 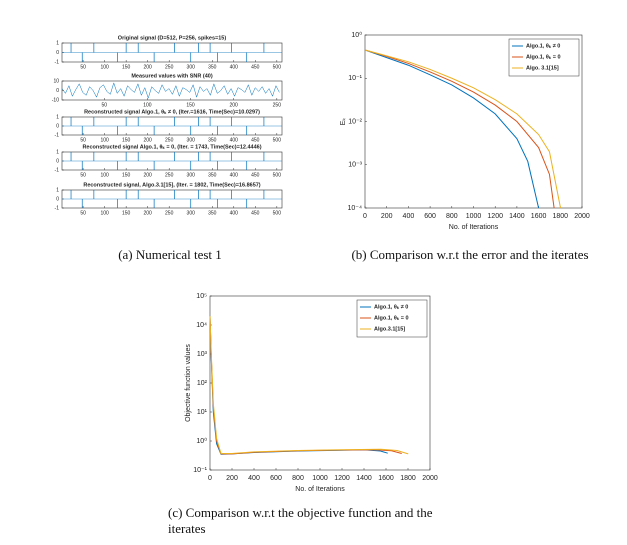 I want to click on x-tick-label: 600, so click(x=276, y=478).